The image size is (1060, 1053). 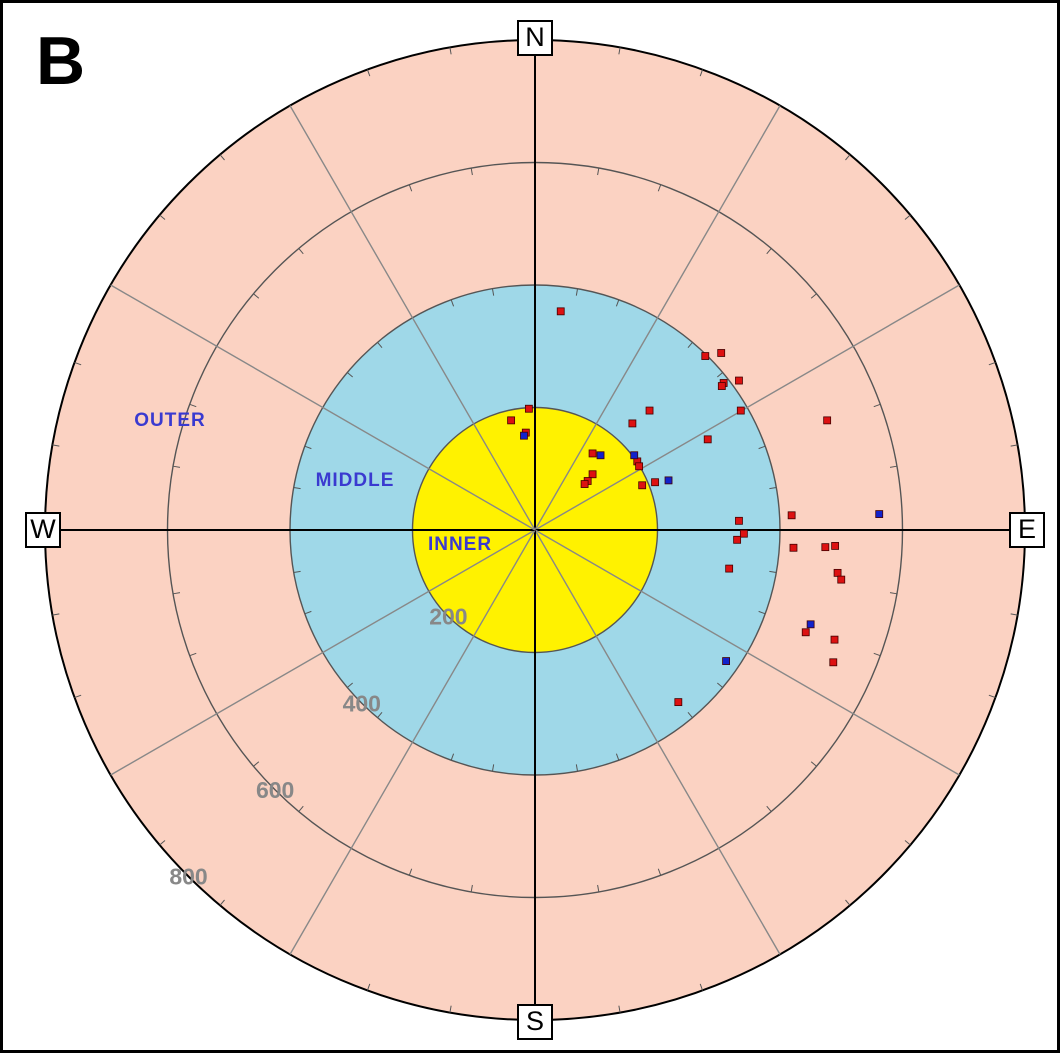 I want to click on compass-text: W, so click(x=43, y=529).